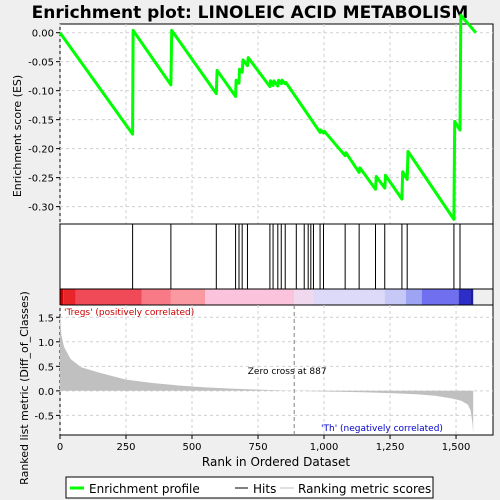  What do you see at coordinates (364, 489) in the screenshot?
I see `legend-label-ranking: Ranking metric scores` at bounding box center [364, 489].